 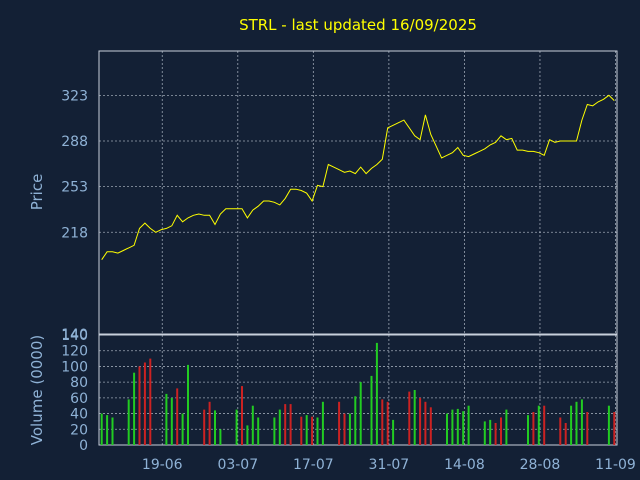 What do you see at coordinates (37, 390) in the screenshot?
I see `volume-axis-label: Volume (0000)` at bounding box center [37, 390].